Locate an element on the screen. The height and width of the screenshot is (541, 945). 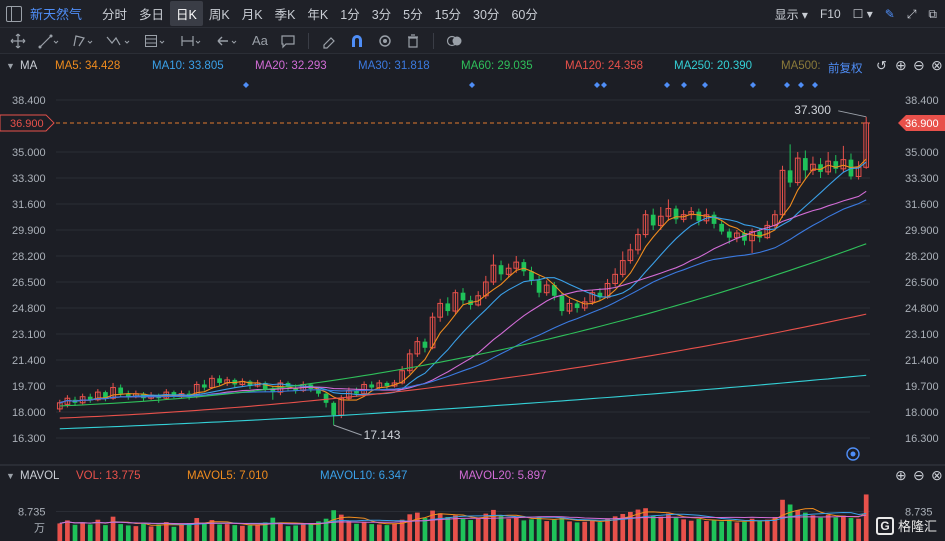
price-tick-left: 23.100 is located at coordinates (29, 335).